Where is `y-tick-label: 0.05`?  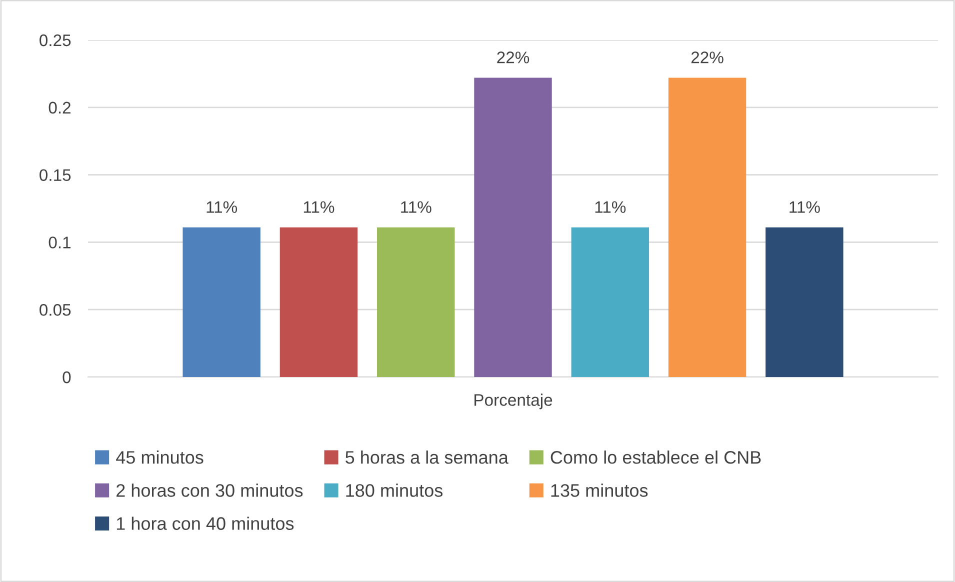
y-tick-label: 0.05 is located at coordinates (55, 310).